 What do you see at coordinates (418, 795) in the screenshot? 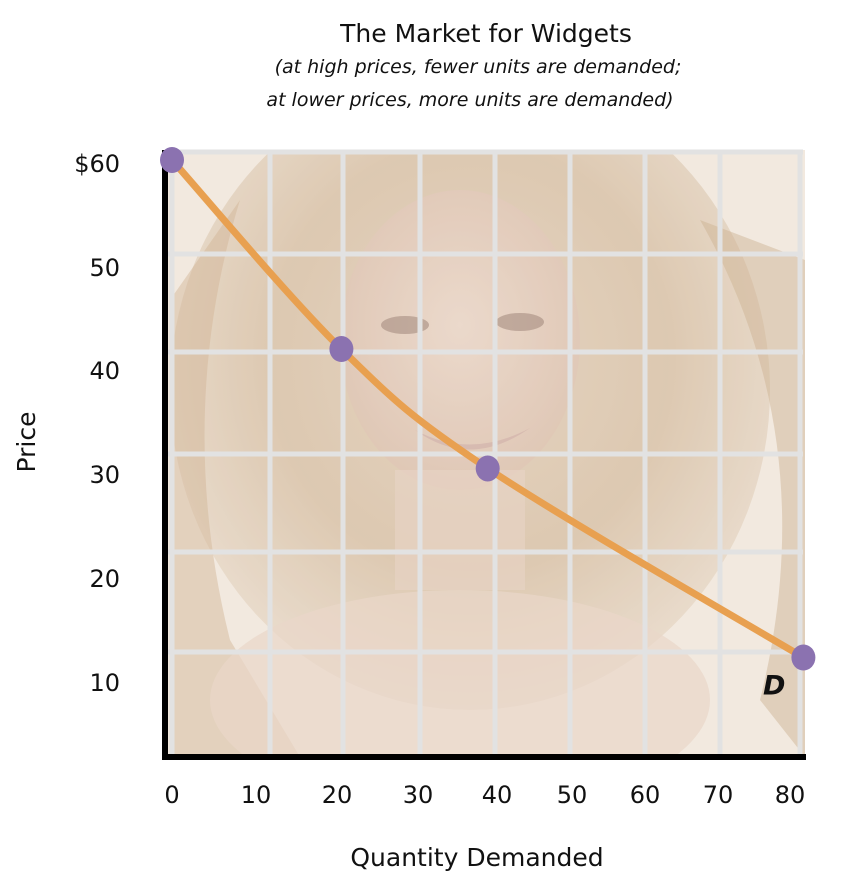
I see `x-tick-label: 30` at bounding box center [418, 795].